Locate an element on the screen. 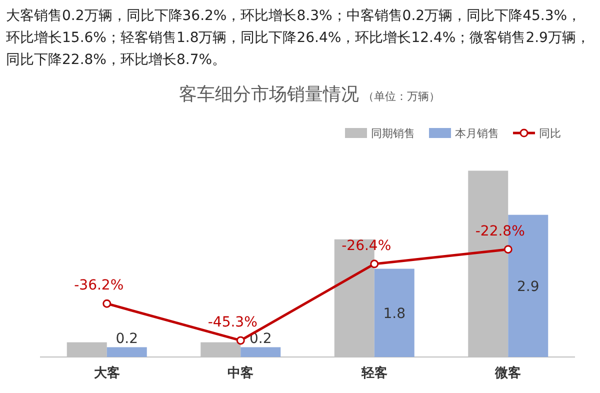 Image resolution: width=600 pixels, height=393 pixels. data-label: 1.8 is located at coordinates (394, 314).